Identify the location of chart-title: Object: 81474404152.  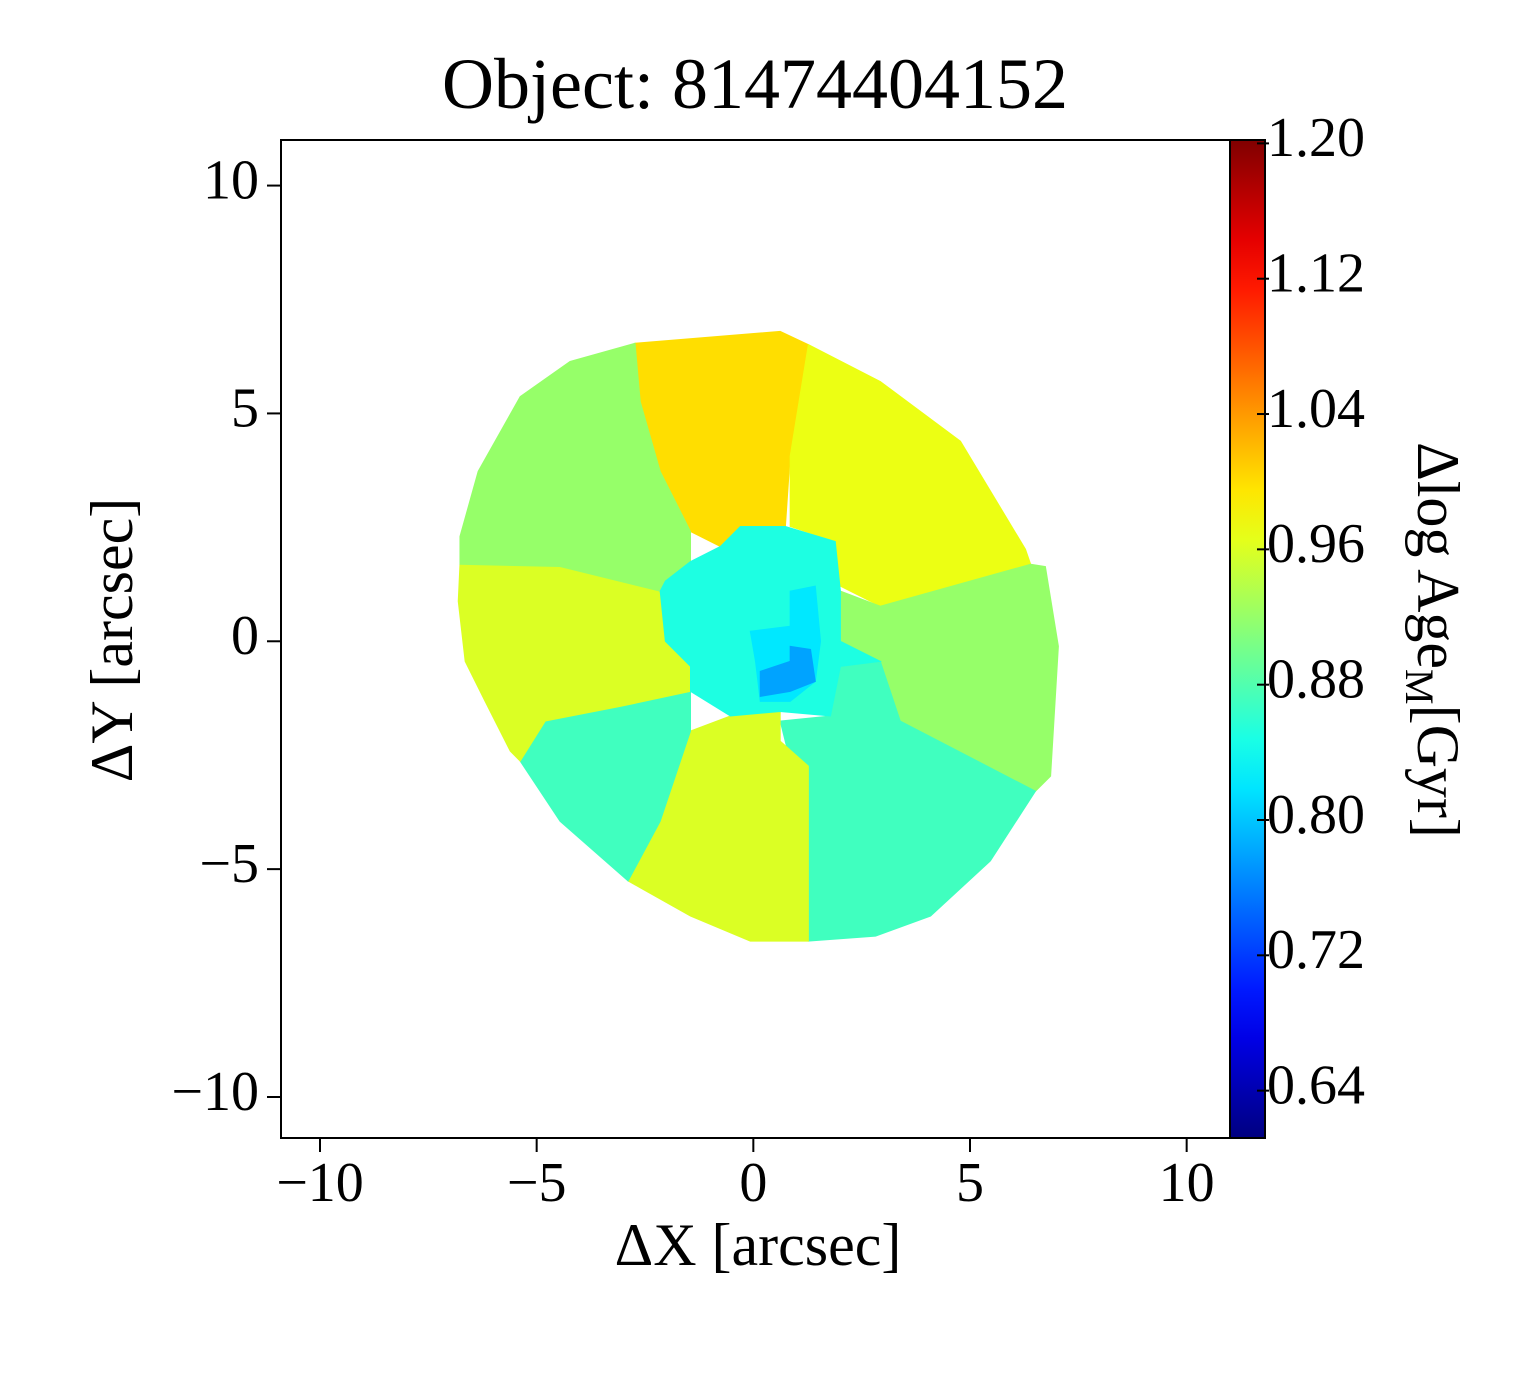
(755, 84).